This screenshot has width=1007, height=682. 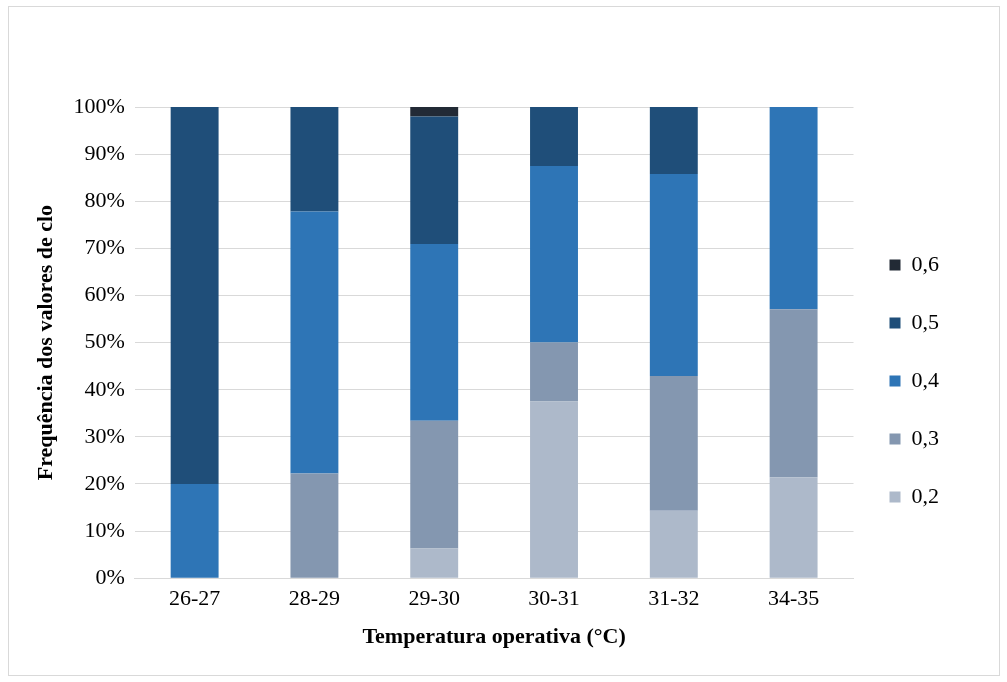 What do you see at coordinates (104, 247) in the screenshot?
I see `y-tick-label: 70%` at bounding box center [104, 247].